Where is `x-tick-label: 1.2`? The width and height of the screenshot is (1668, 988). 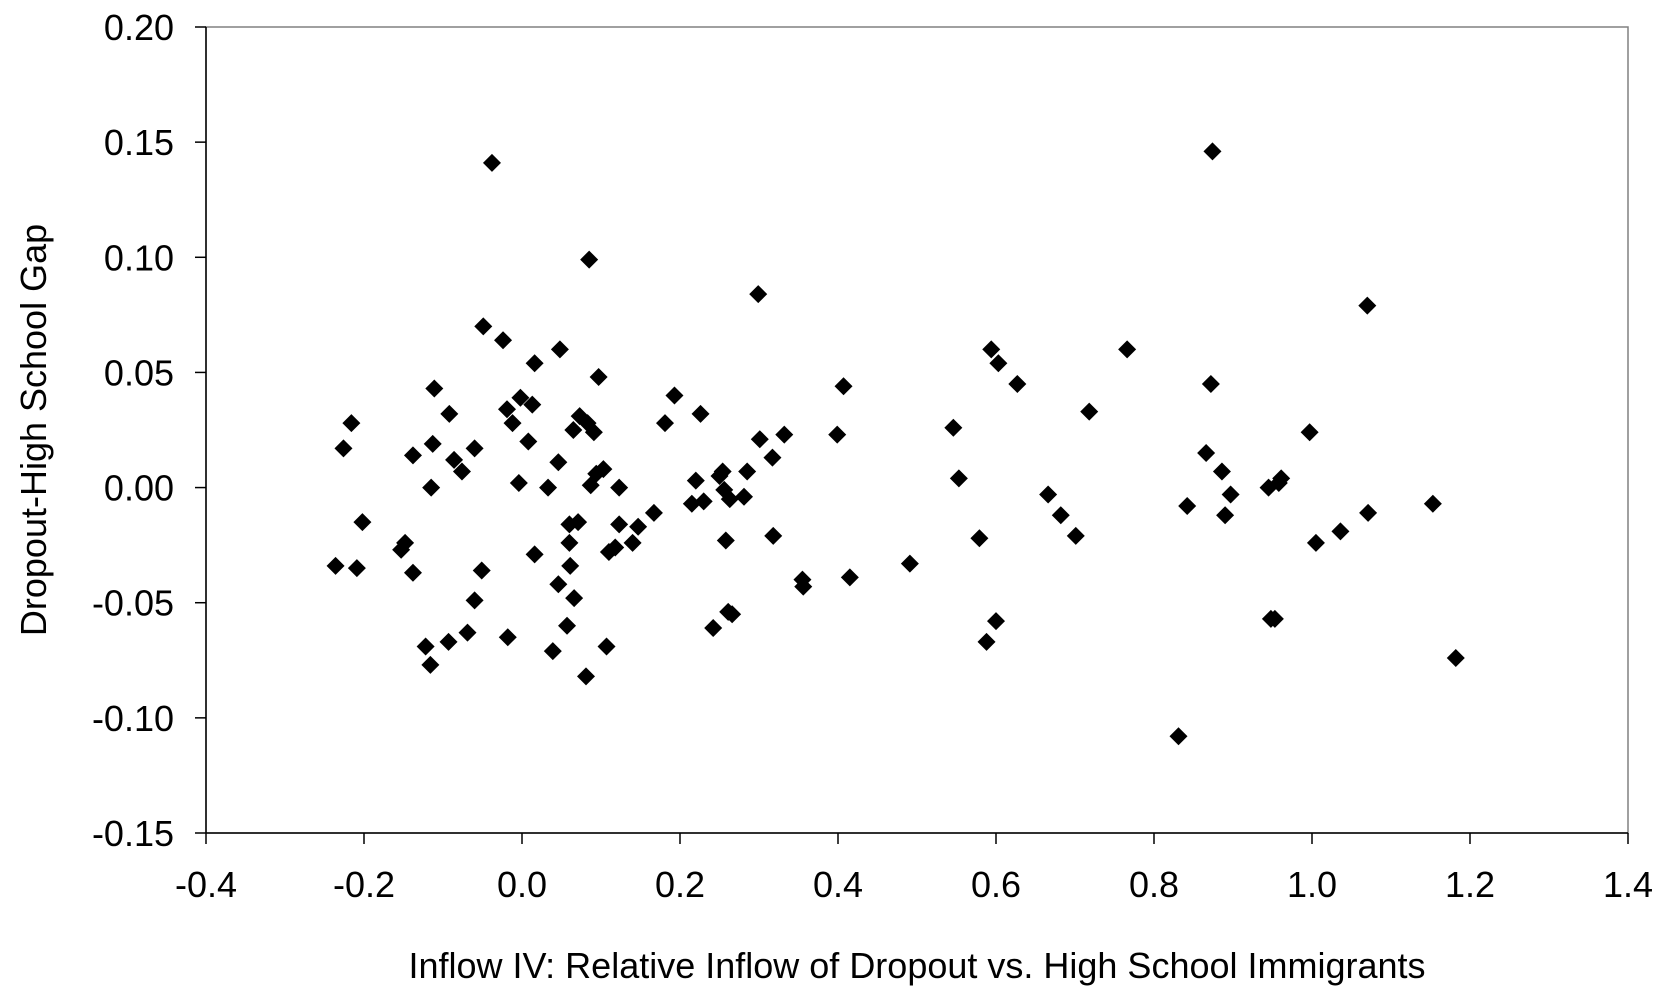 x-tick-label: 1.2 is located at coordinates (1470, 884).